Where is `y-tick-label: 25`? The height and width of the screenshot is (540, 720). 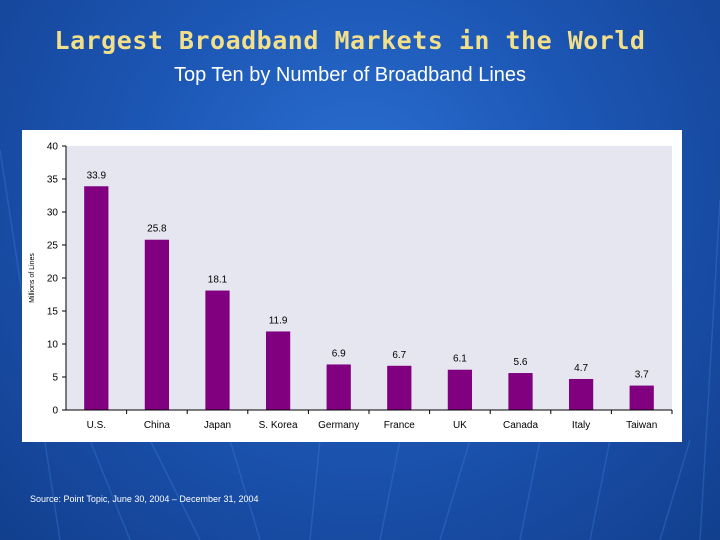
y-tick-label: 25 is located at coordinates (53, 246).